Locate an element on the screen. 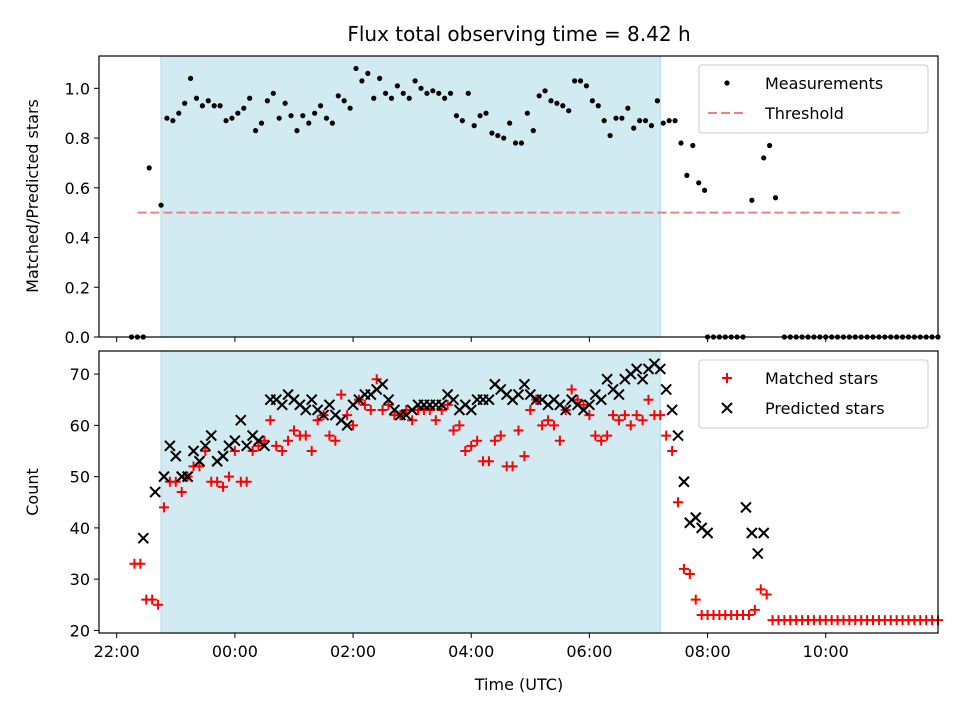 This screenshot has height=720, width=960. bottom-y-tick-label: 50 is located at coordinates (80, 477).